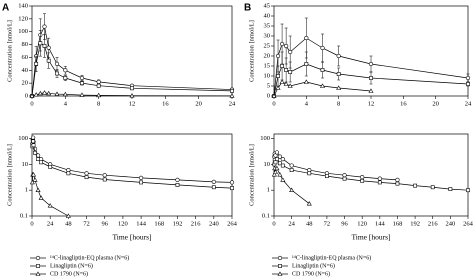 This screenshot has width=474, height=279. I want to click on x-tick-label: 120, so click(362, 223).